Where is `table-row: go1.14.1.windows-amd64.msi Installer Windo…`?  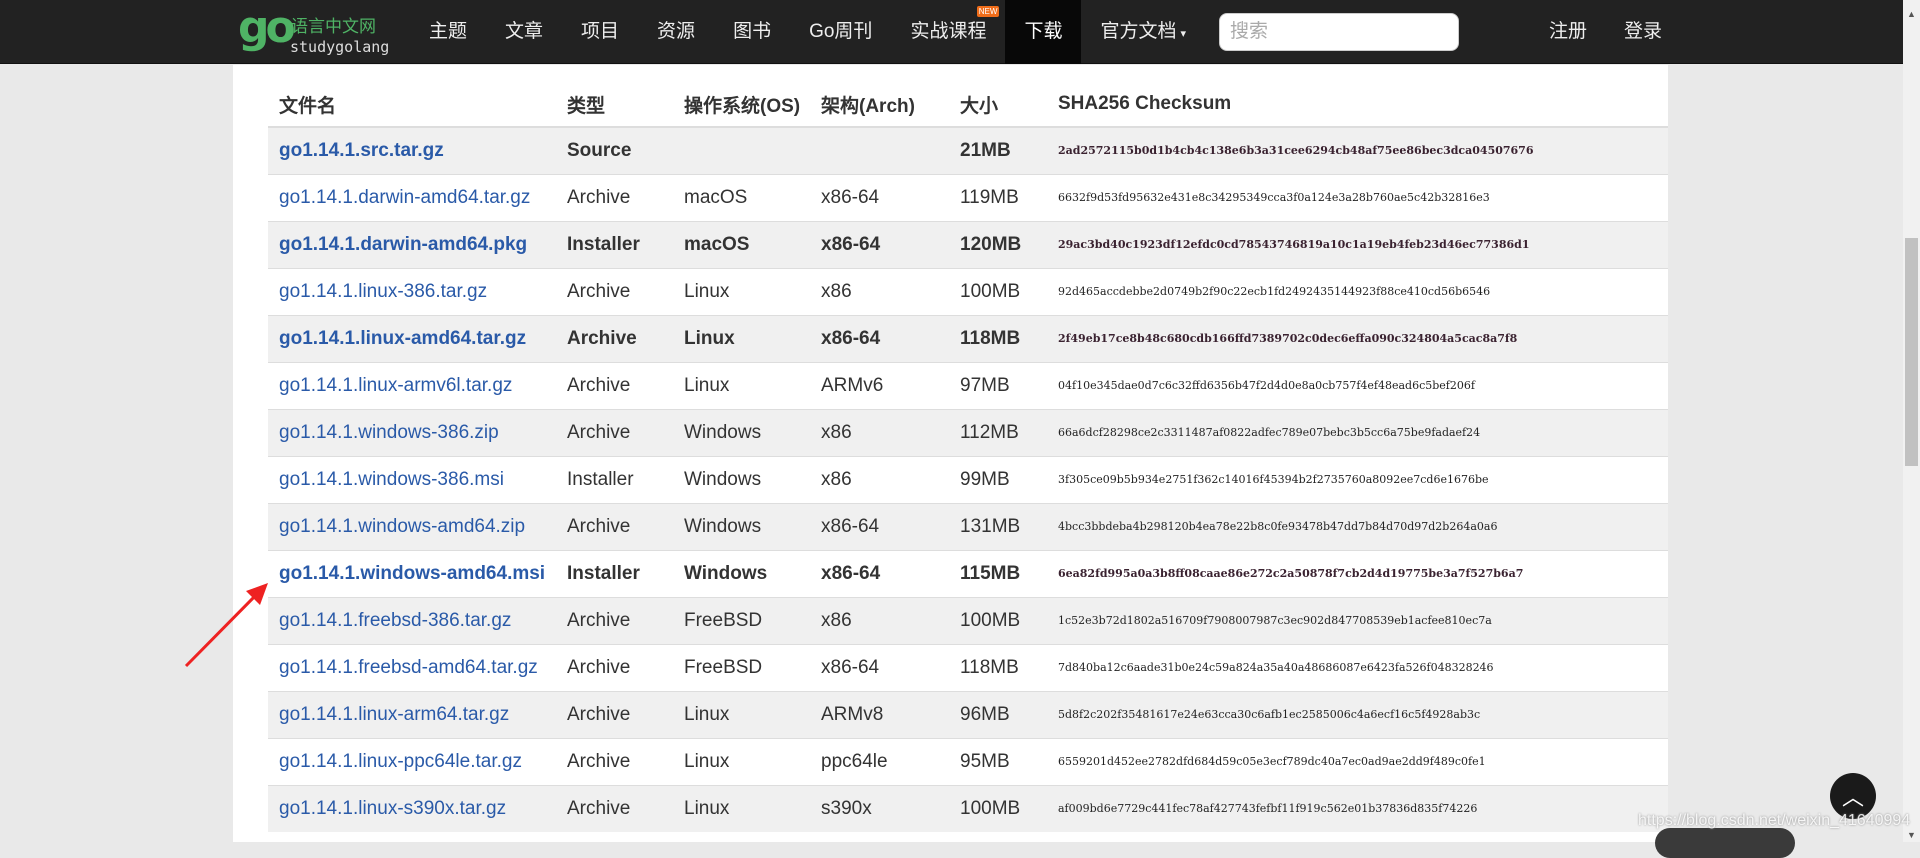 table-row: go1.14.1.windows-amd64.msi Installer Windo… is located at coordinates (968, 573).